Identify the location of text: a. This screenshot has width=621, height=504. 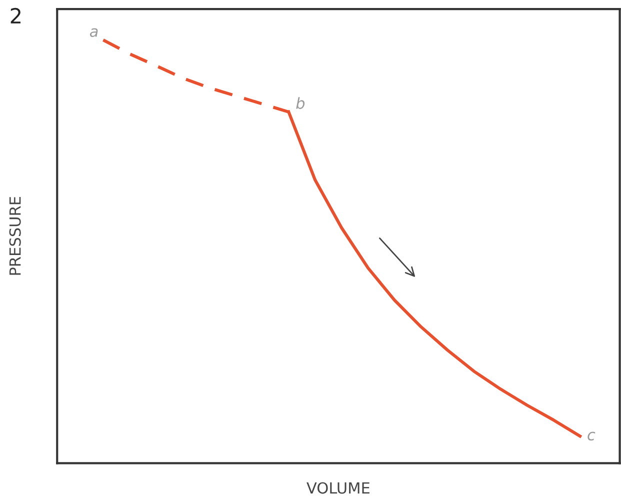
(94, 33).